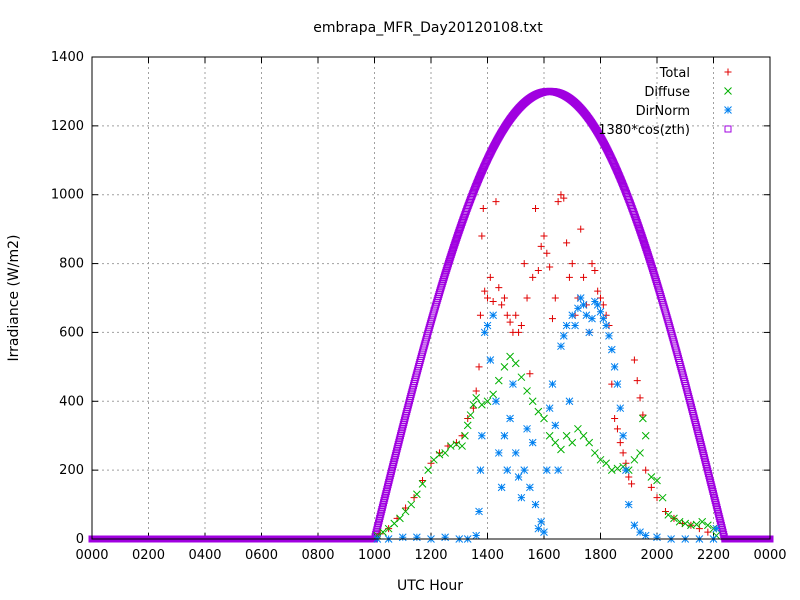  I want to click on x-tick-label: 0200, so click(148, 555).